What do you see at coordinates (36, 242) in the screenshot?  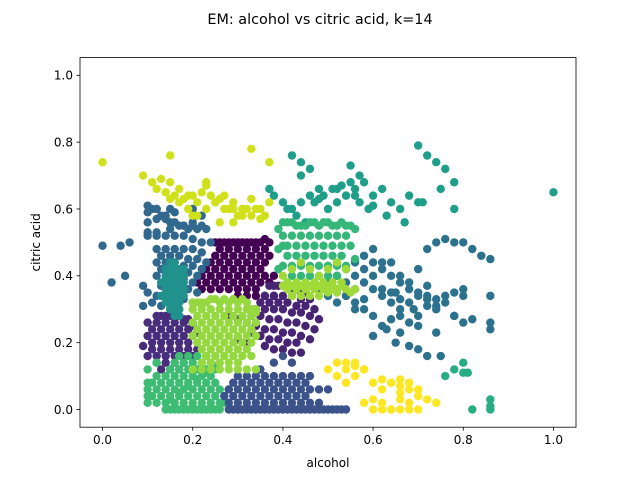 I see `y-axis-label: citric acid` at bounding box center [36, 242].